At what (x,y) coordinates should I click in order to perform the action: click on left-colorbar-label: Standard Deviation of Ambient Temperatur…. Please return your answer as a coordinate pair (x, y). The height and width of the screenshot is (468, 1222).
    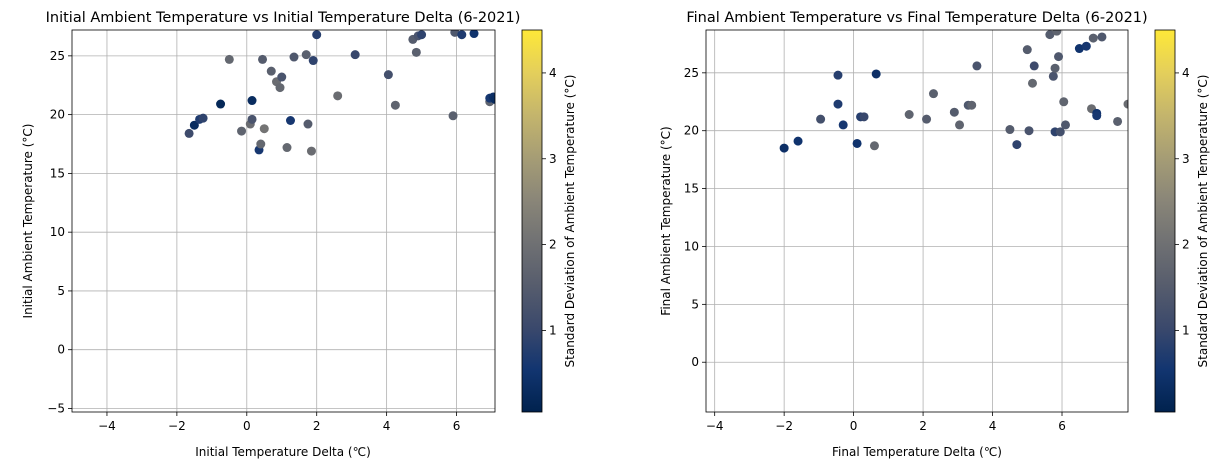
    Looking at the image, I should click on (570, 221).